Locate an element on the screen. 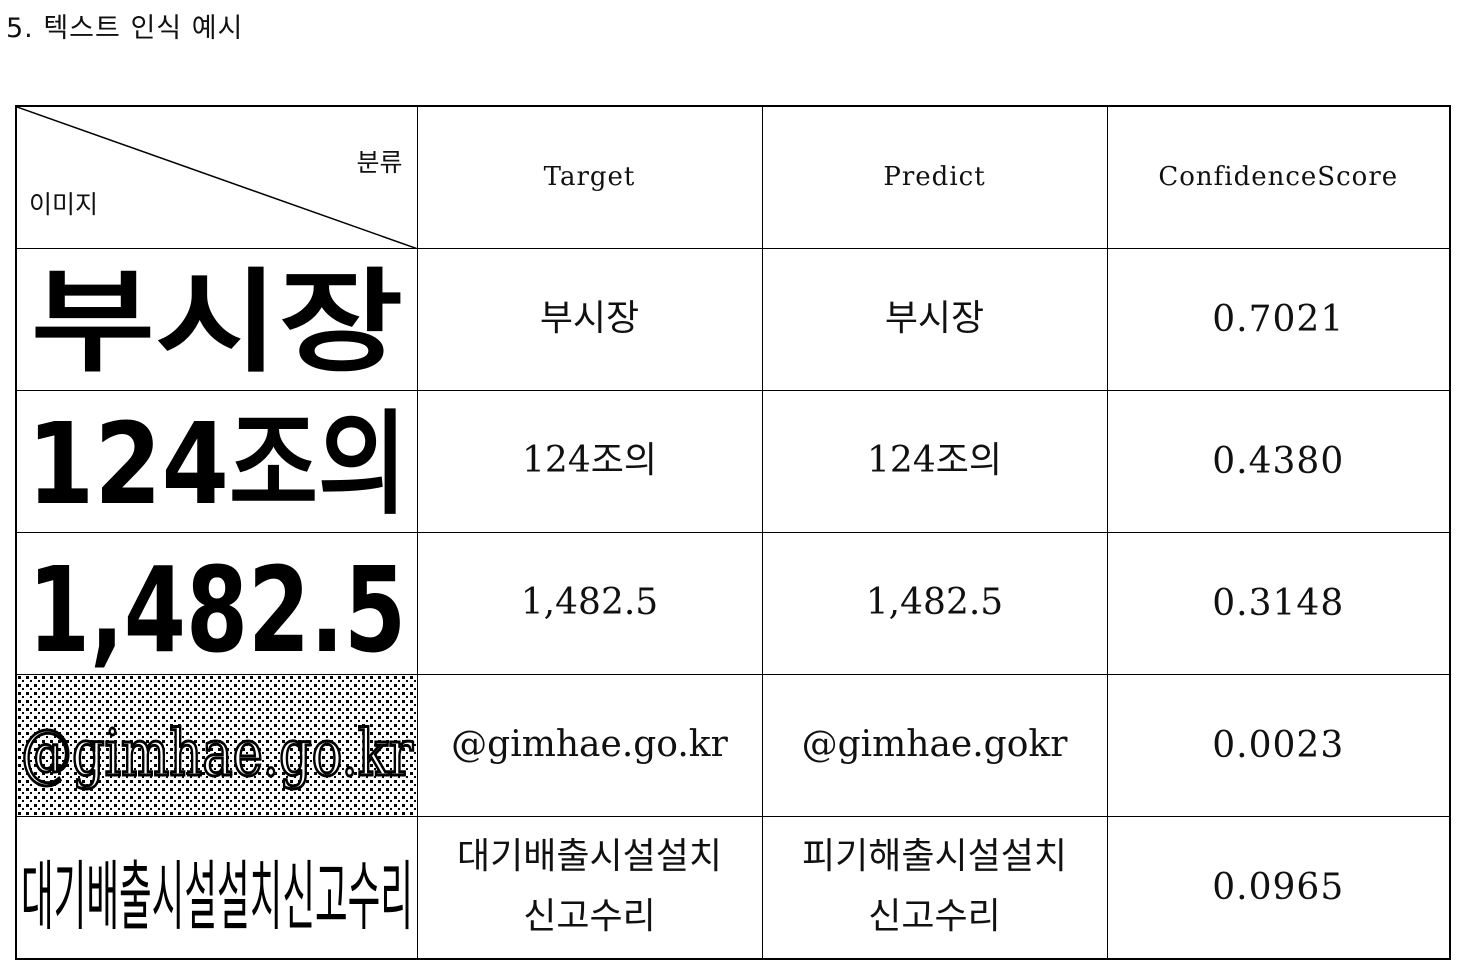 This screenshot has width=1459, height=966. sample-image-text: @gimhae.go.kr is located at coordinates (217, 754).